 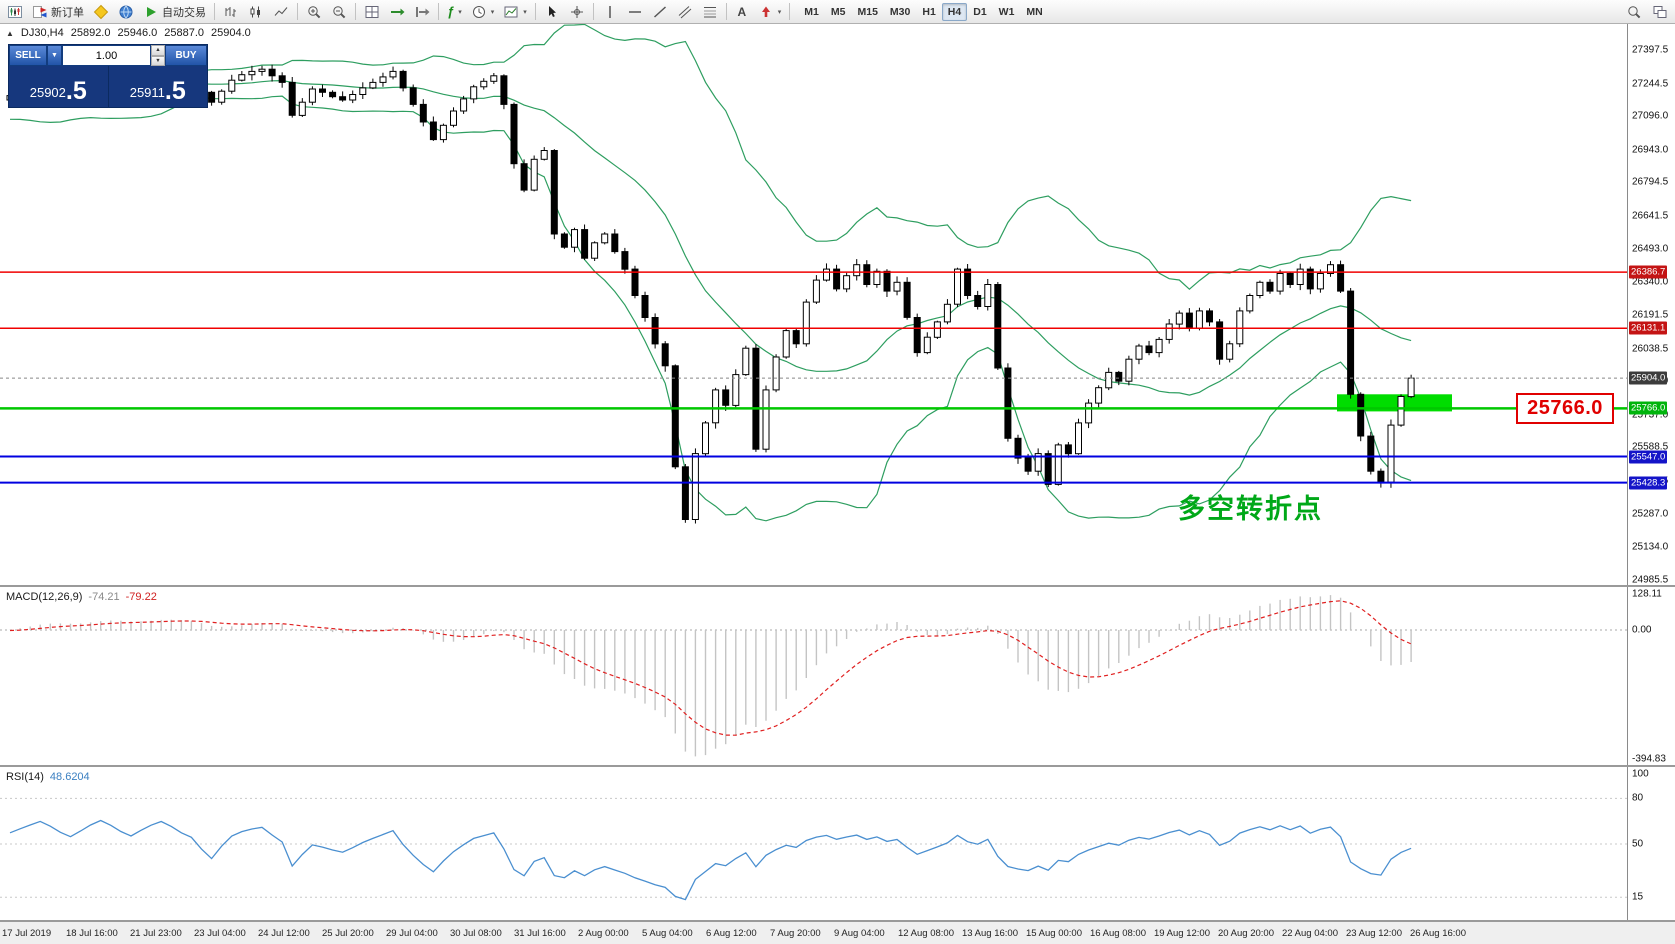 I want to click on indicators-button: ƒ ▾, so click(x=454, y=12).